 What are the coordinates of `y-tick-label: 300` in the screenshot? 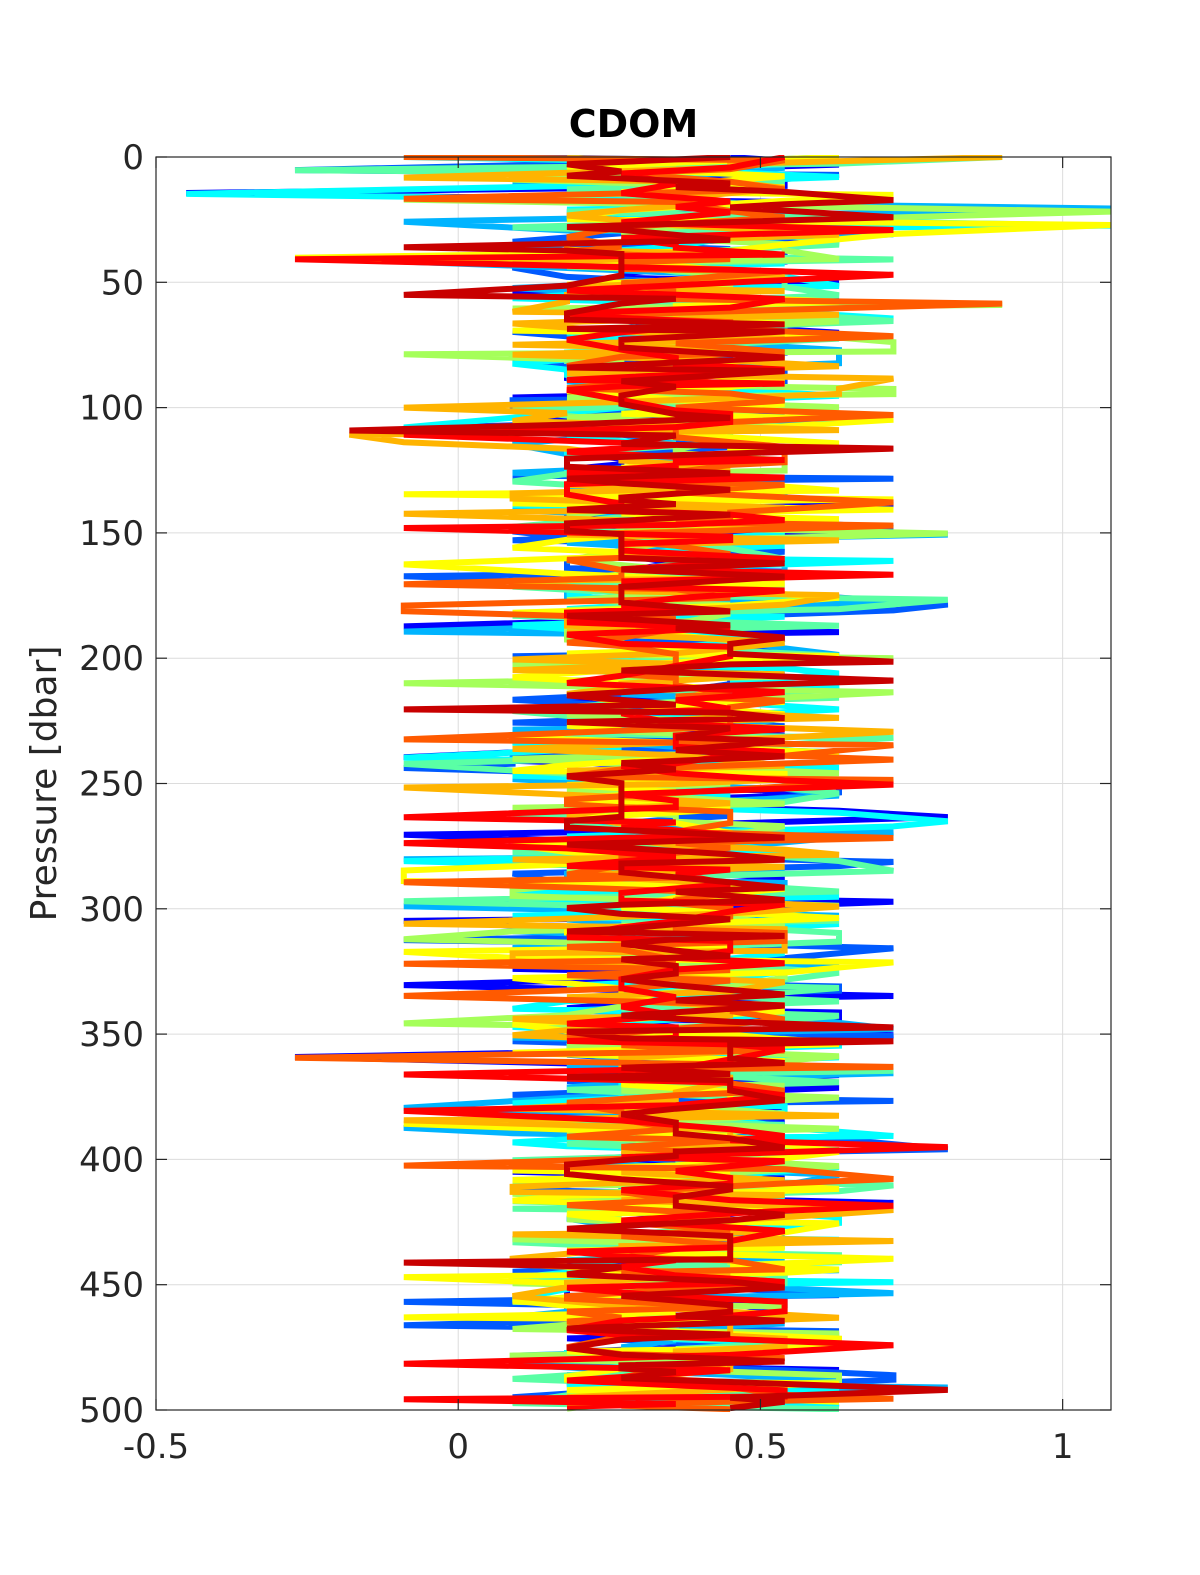 It's located at (111, 910).